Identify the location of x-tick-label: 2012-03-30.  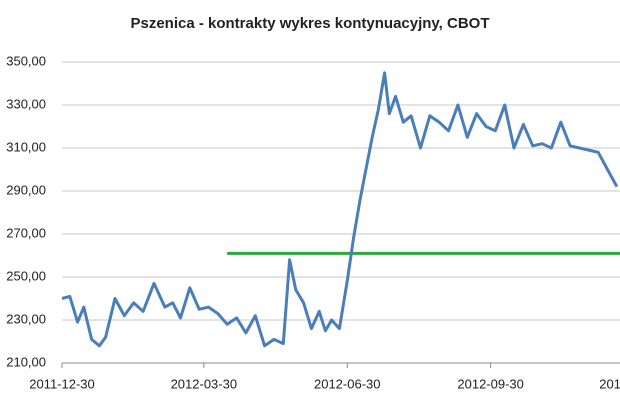
(204, 383).